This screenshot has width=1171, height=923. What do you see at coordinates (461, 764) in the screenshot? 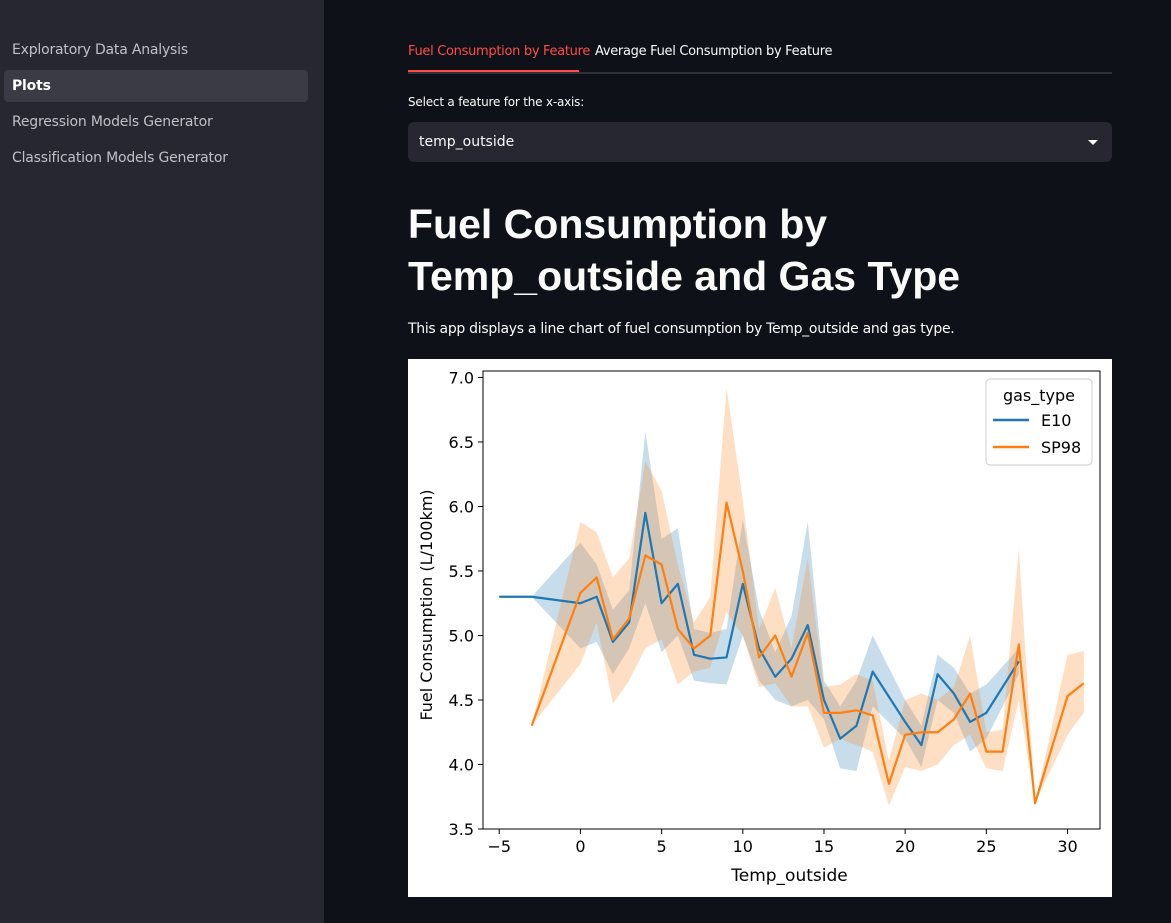
I see `y-tick-label: 4.0` at bounding box center [461, 764].